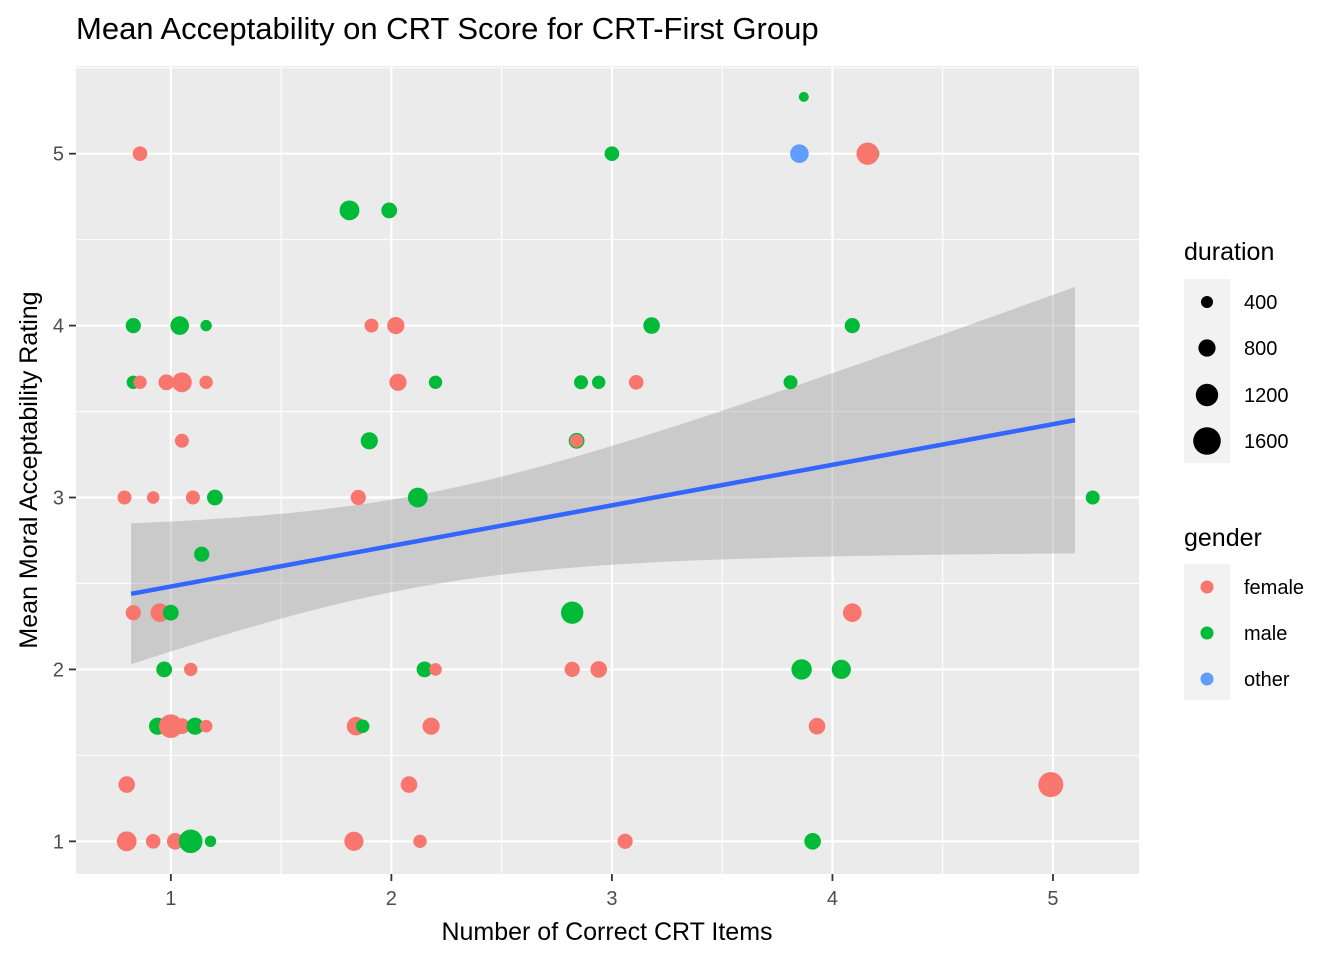  Describe the element at coordinates (1229, 252) in the screenshot. I see `legend-duration-title: duration` at that location.